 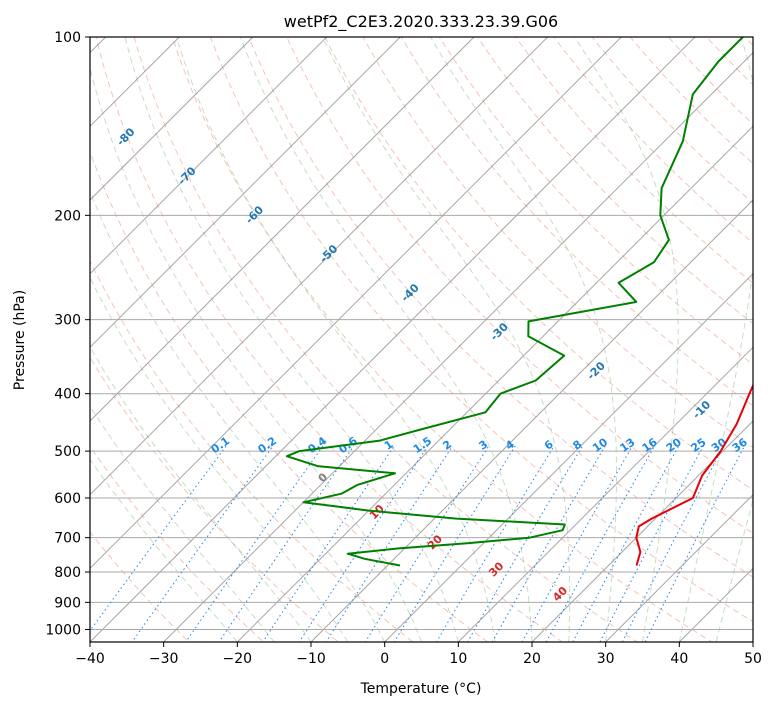 I want to click on x-tick-label: 40, so click(x=679, y=659).